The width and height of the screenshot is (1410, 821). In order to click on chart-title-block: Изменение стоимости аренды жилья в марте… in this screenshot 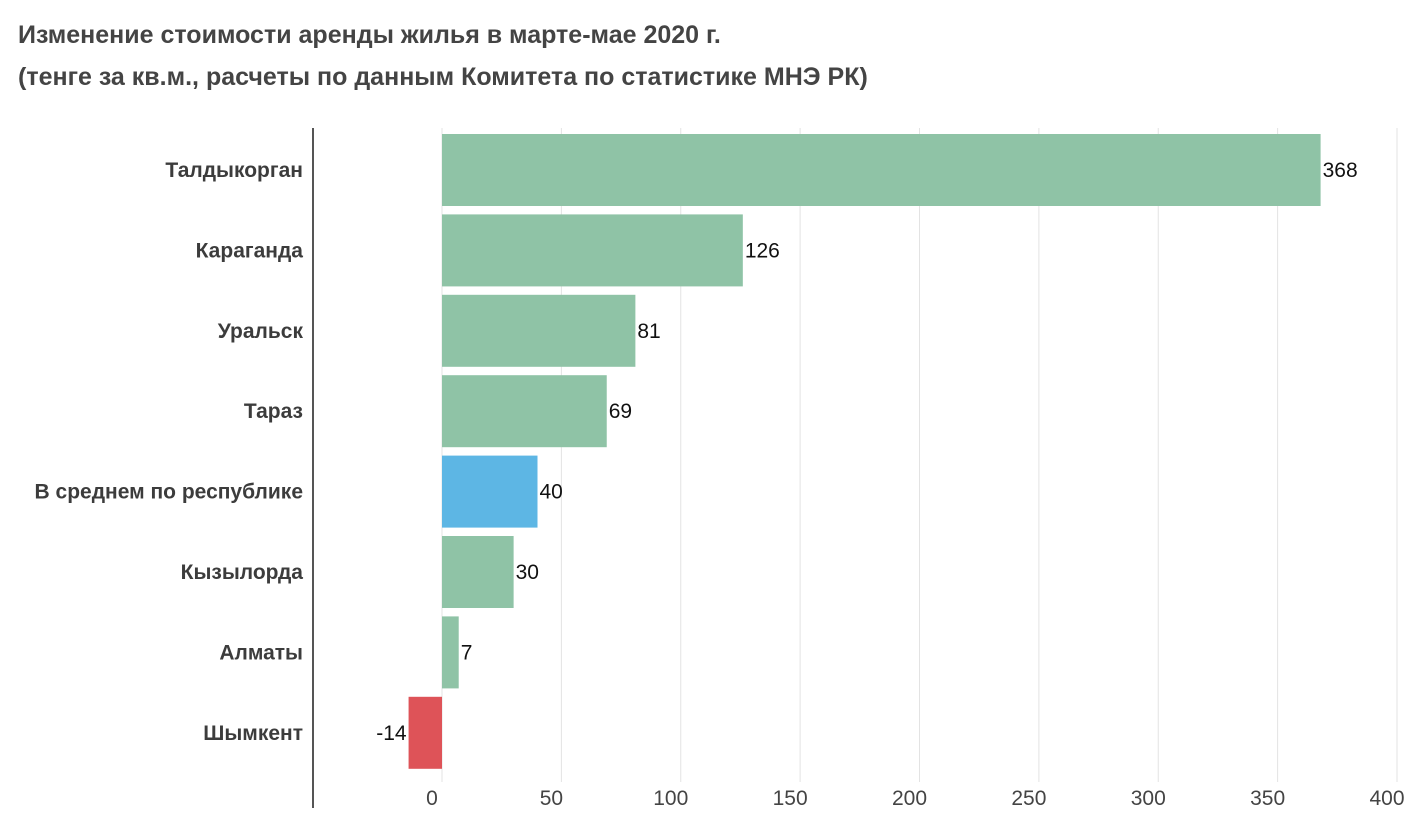, I will do `click(708, 56)`.